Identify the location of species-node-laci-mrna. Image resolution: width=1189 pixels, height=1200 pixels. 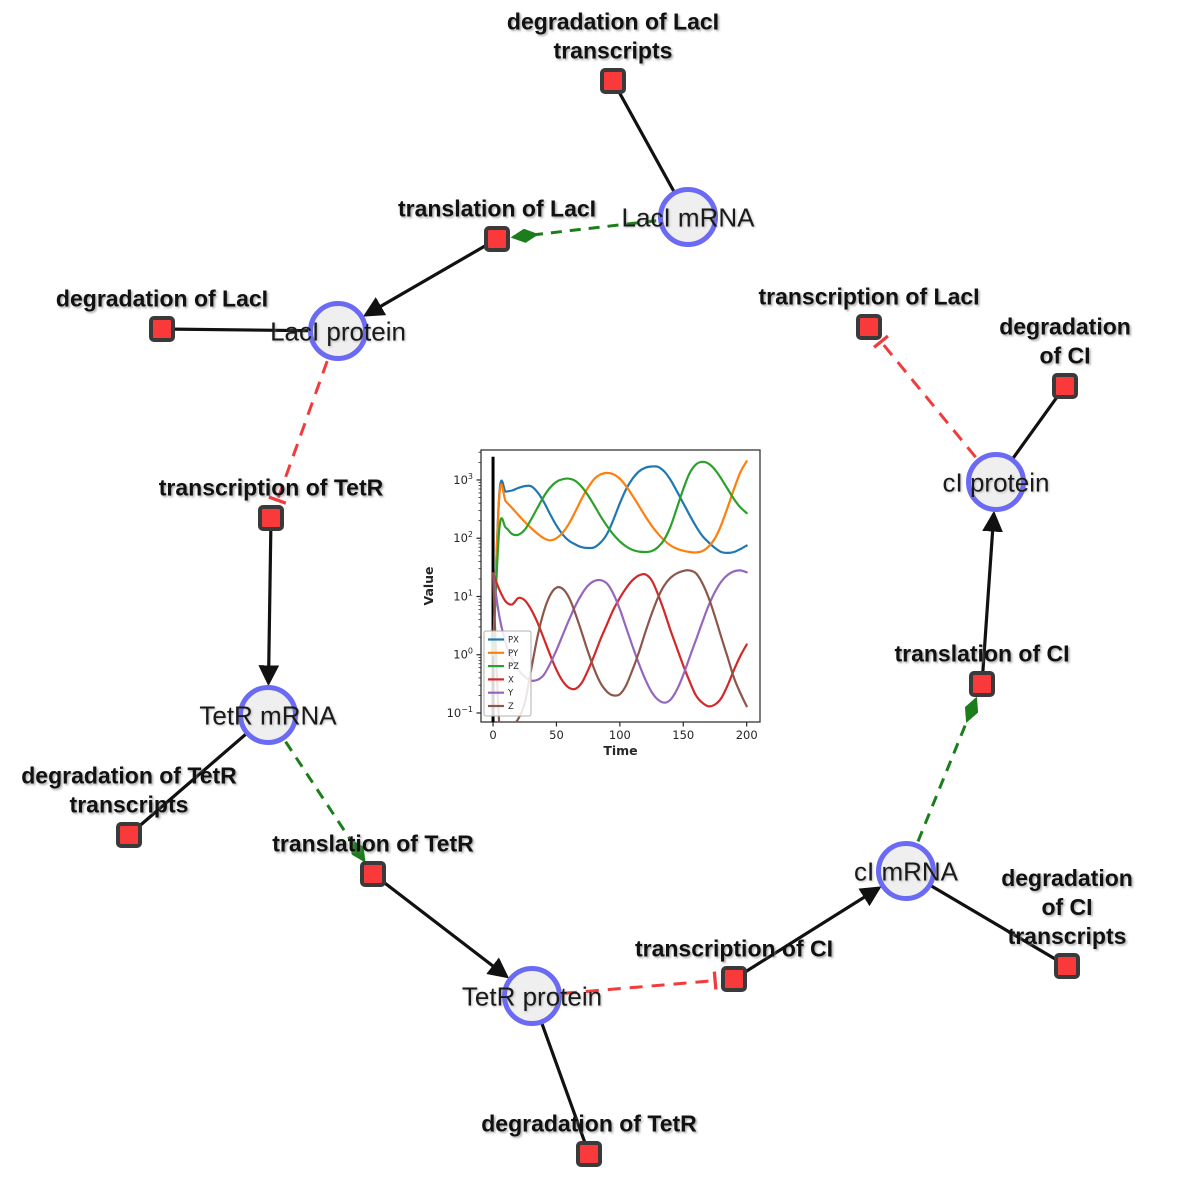
(688, 217).